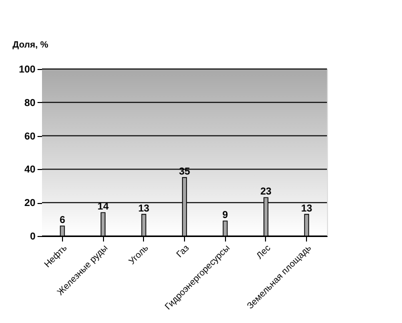 This screenshot has height=323, width=402. Describe the element at coordinates (30, 136) in the screenshot. I see `y-tick-label: 60` at that location.